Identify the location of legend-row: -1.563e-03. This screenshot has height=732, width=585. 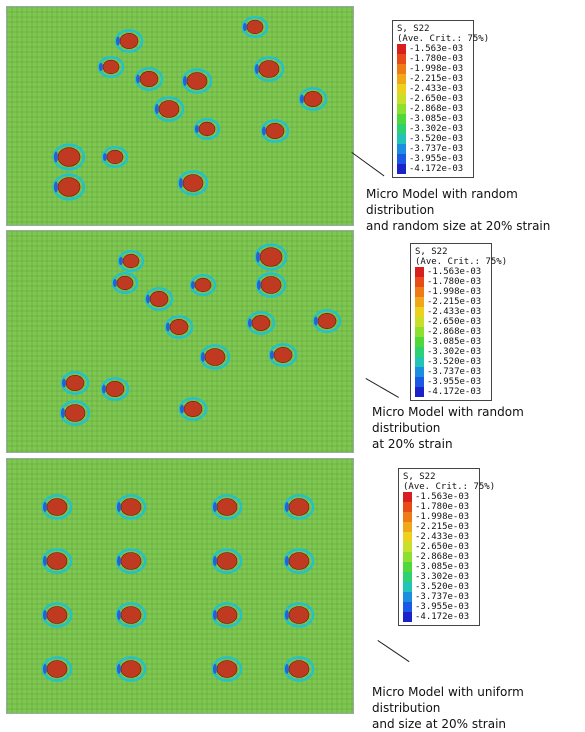
(433, 49).